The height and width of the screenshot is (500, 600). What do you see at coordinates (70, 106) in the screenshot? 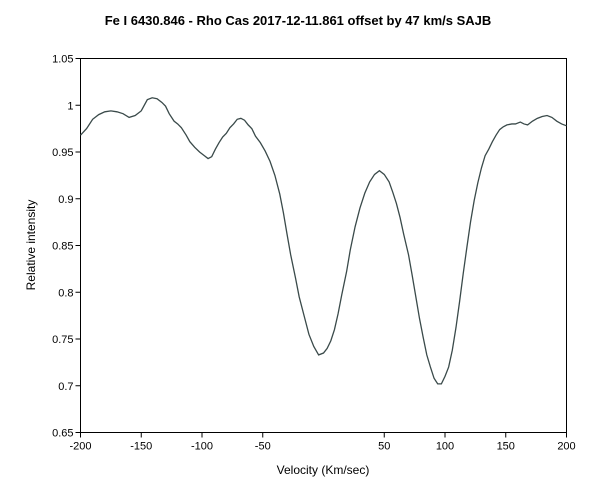
I see `y-tick-label: 1` at bounding box center [70, 106].